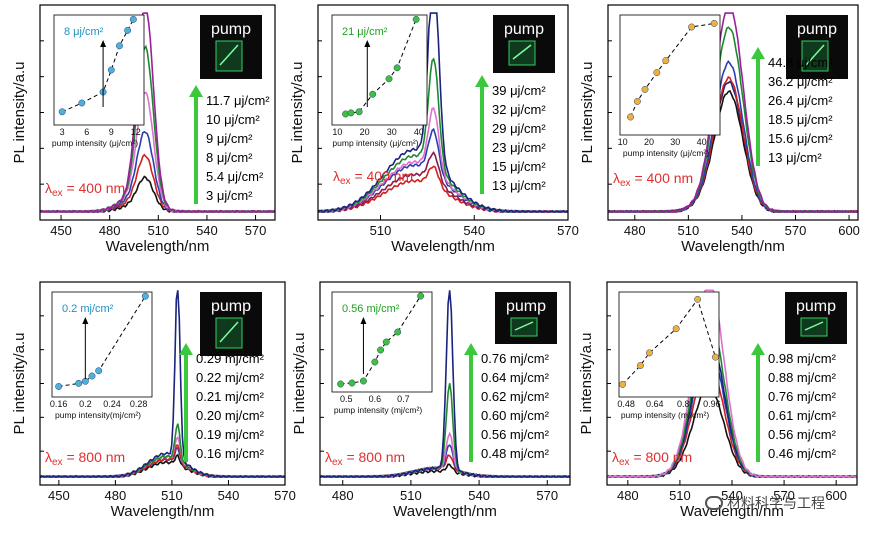 The height and width of the screenshot is (535, 871). I want to click on inset-tick-label: 40, so click(702, 142).